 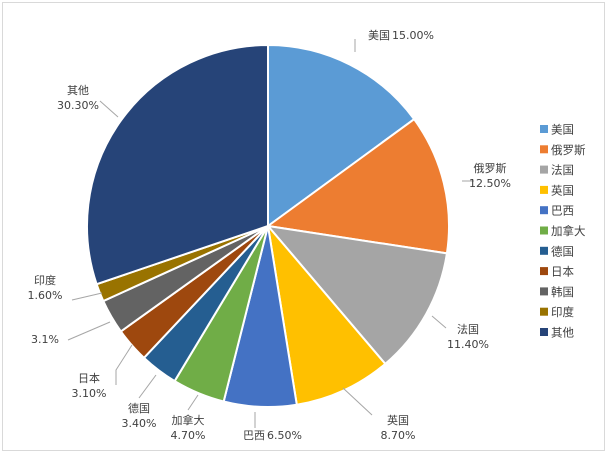 What do you see at coordinates (562, 190) in the screenshot?
I see `legend-label-4: 英国` at bounding box center [562, 190].